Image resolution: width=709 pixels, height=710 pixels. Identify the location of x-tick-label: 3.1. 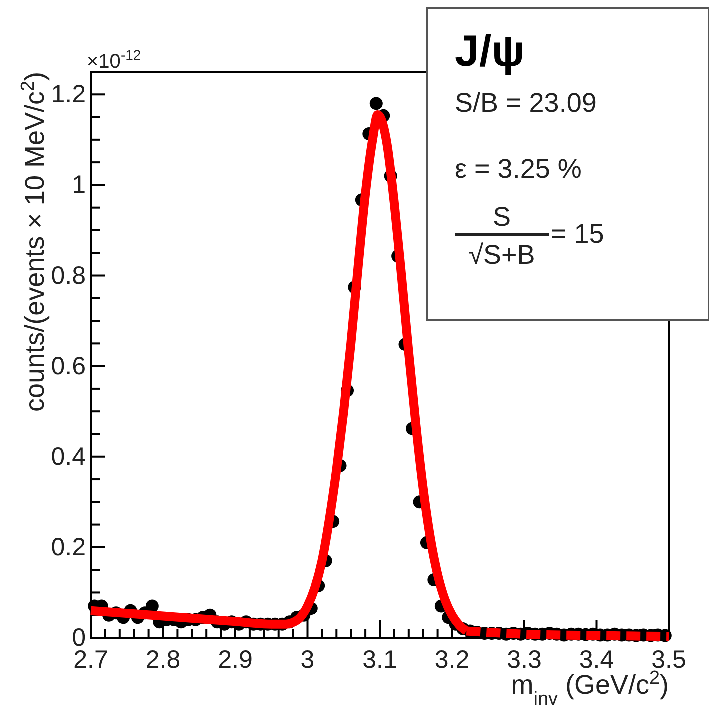
(380, 660).